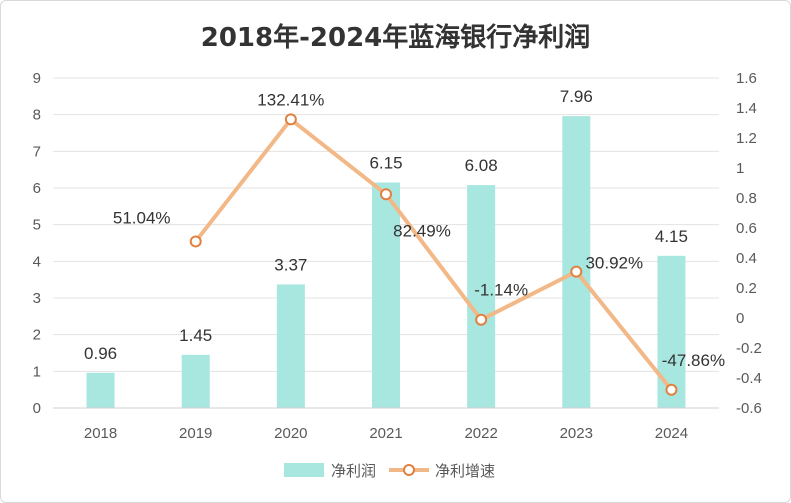 The width and height of the screenshot is (791, 503). Describe the element at coordinates (746, 138) in the screenshot. I see `y-right-tick-label: 1.2` at that location.